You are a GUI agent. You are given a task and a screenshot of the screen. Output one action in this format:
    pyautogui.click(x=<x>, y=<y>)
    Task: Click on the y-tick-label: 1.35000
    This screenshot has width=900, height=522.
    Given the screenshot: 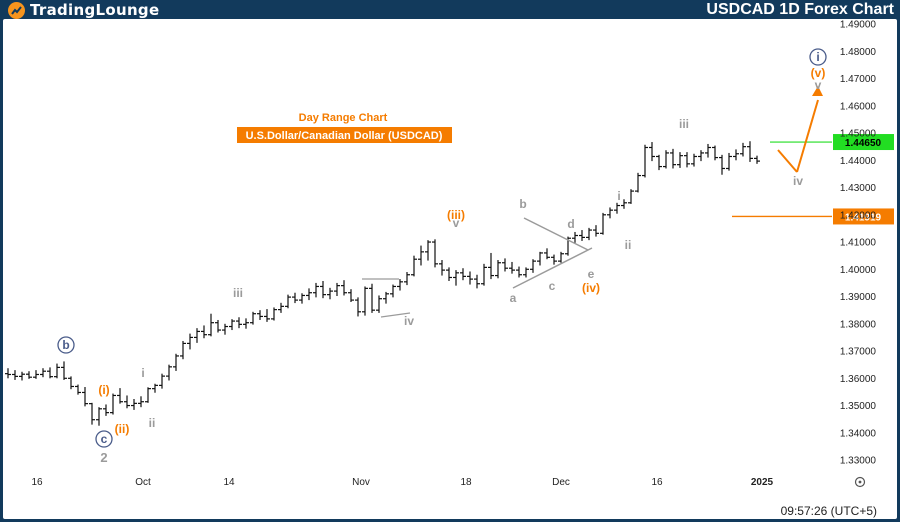 What is the action you would take?
    pyautogui.click(x=858, y=406)
    